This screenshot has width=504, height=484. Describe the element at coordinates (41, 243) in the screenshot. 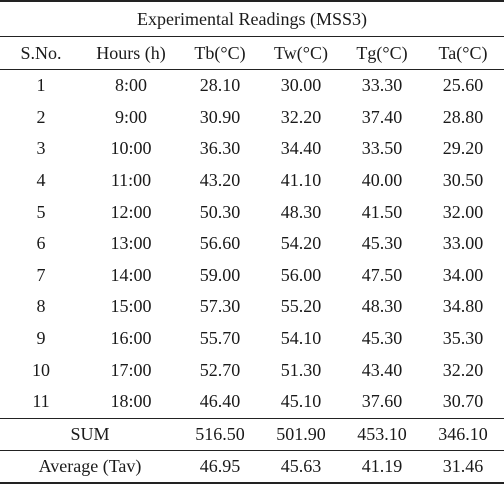

I see `cell-sno: 6` at that location.